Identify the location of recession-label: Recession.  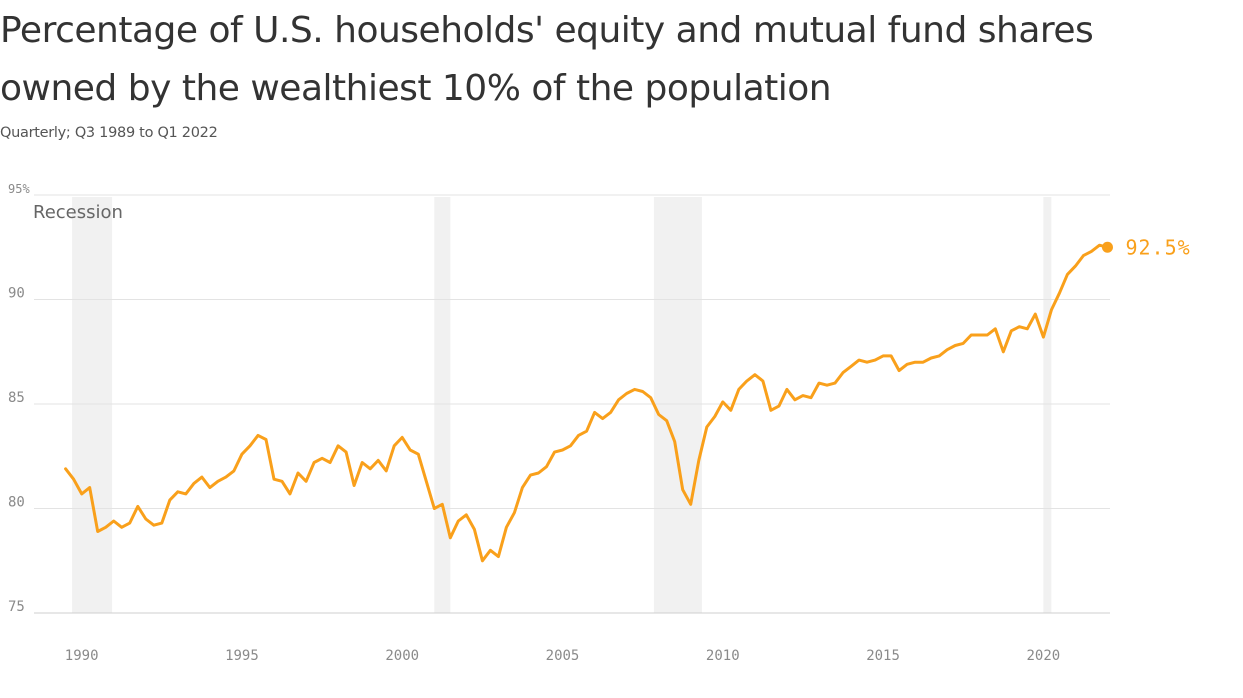
(78, 212).